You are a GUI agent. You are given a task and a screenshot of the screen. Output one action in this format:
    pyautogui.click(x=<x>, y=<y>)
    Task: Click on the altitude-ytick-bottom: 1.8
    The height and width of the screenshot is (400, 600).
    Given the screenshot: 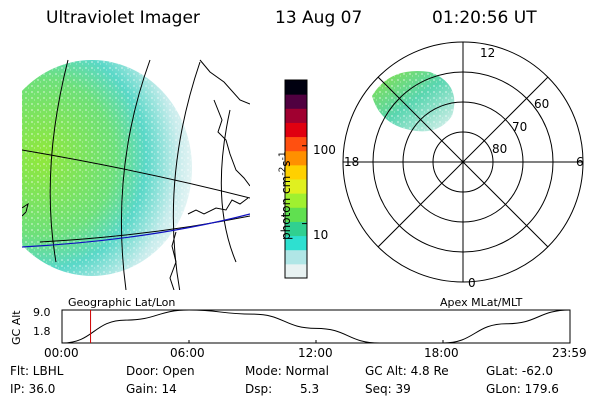 What is the action you would take?
    pyautogui.click(x=42, y=331)
    